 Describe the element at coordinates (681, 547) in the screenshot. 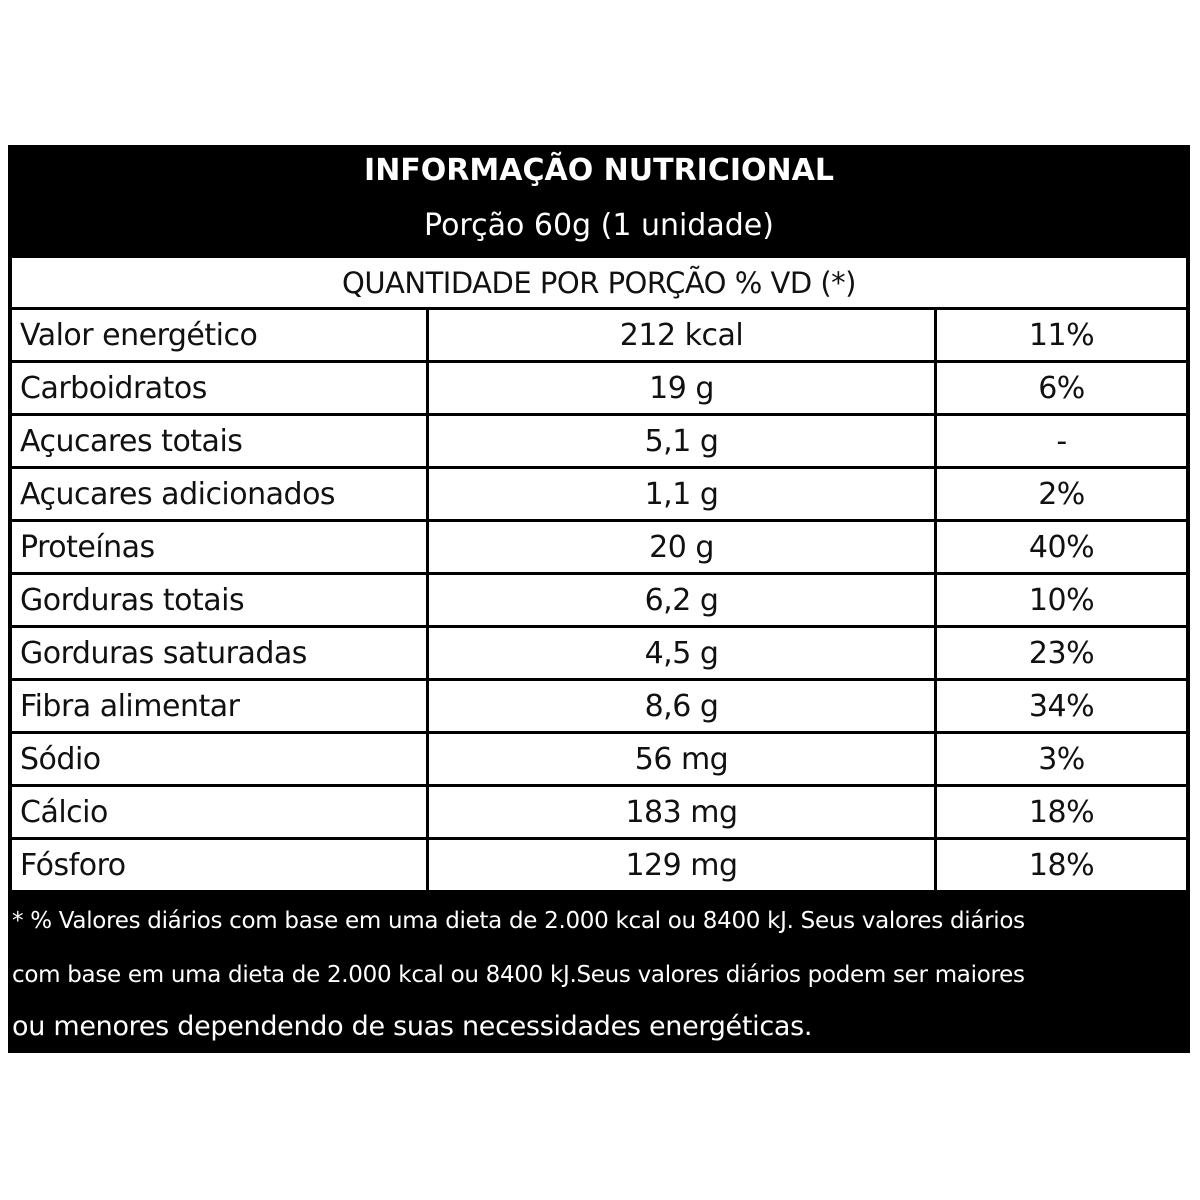

I see `amount: 20 g` at that location.